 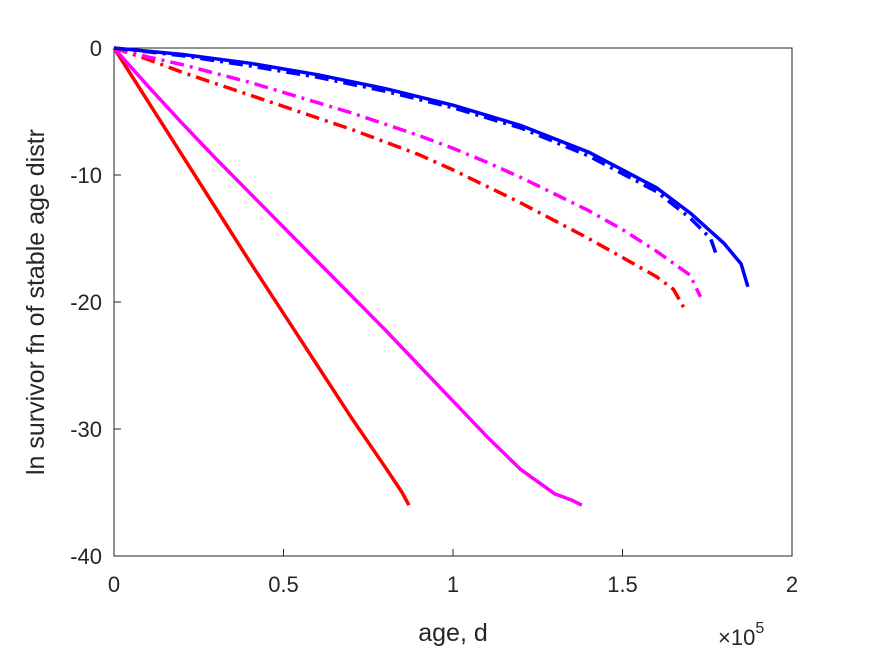 I want to click on y-tick-label: -20, so click(x=86, y=302).